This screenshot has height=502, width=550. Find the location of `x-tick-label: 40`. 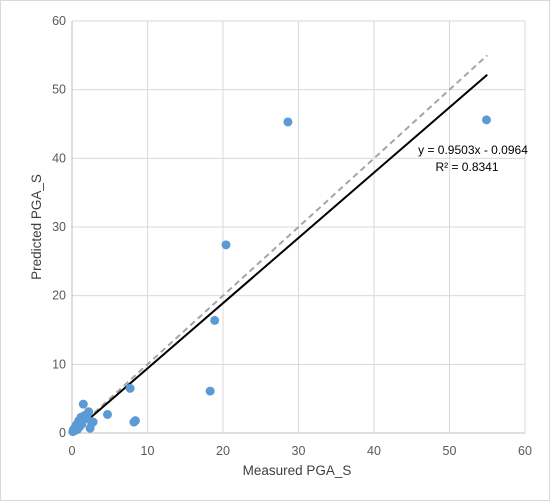

x-tick-label: 40 is located at coordinates (374, 451).